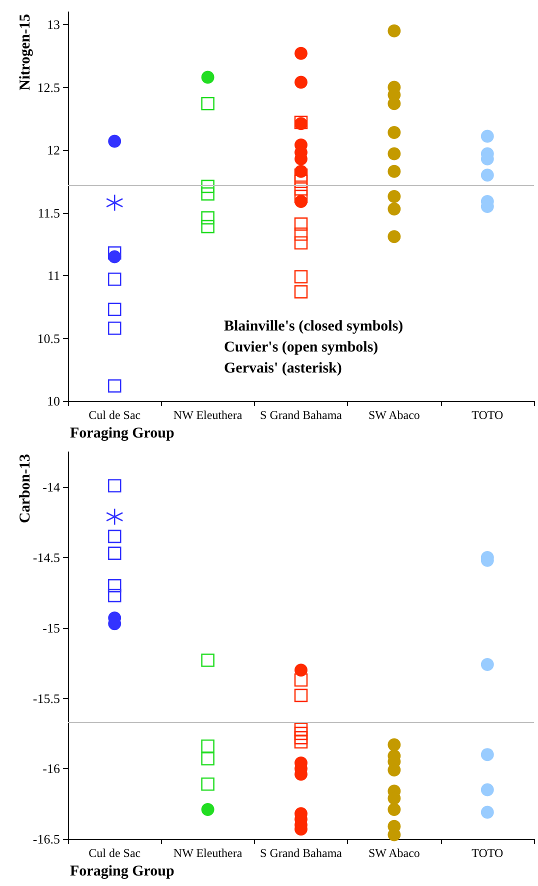  What do you see at coordinates (48, 338) in the screenshot?
I see `y-tick-label: 10.5` at bounding box center [48, 338].